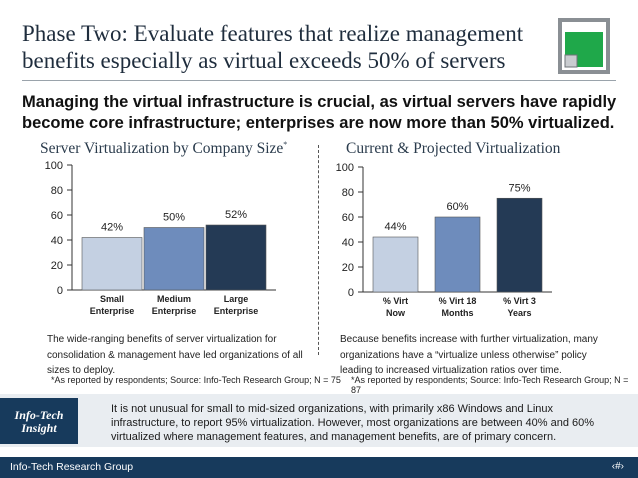  Describe the element at coordinates (236, 299) in the screenshot. I see `chart0-category-label: Large` at that location.